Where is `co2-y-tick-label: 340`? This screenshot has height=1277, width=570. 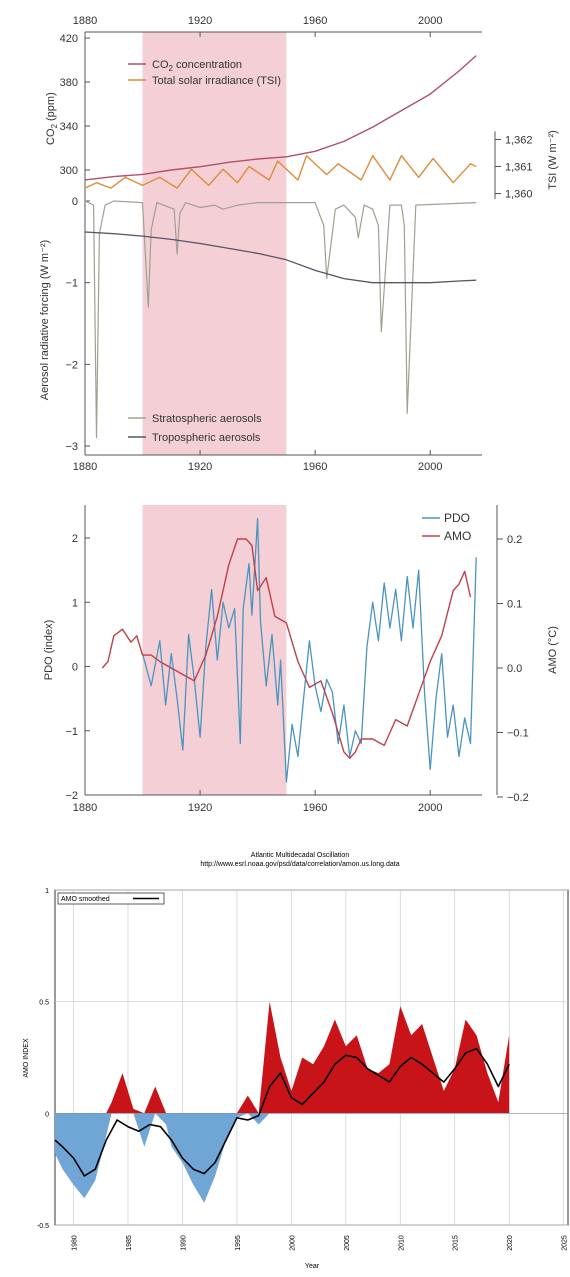
co2-y-tick-label: 340 is located at coordinates (69, 127).